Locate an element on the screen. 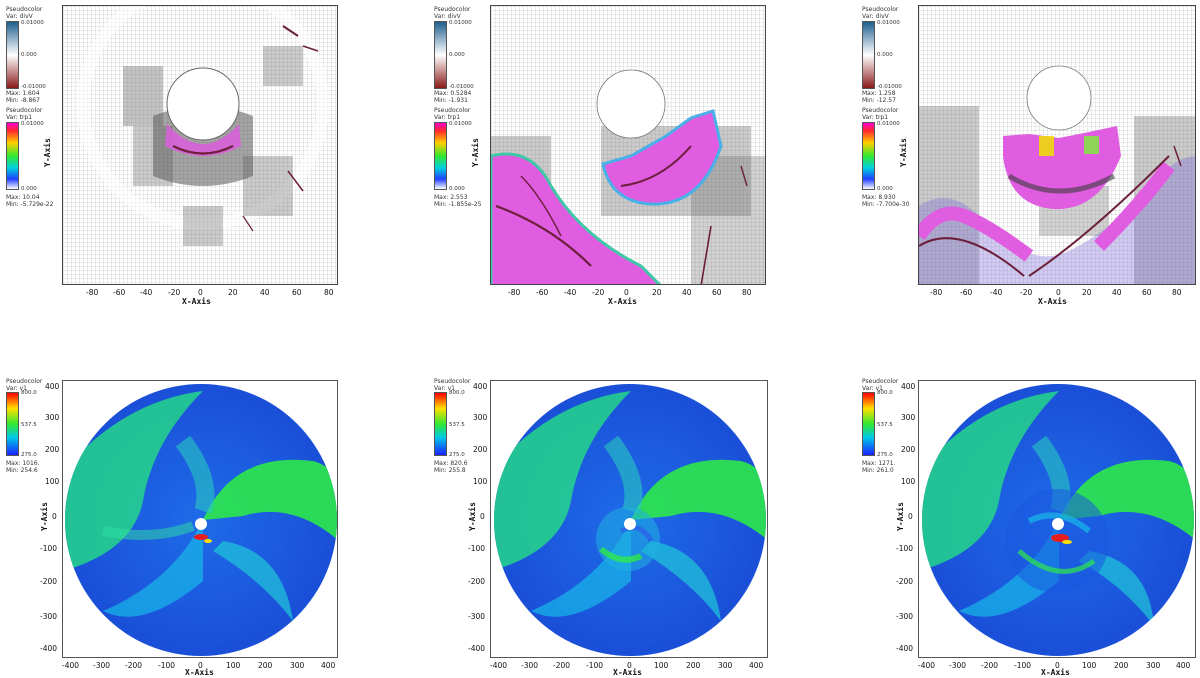  x-tick: 80 is located at coordinates (329, 292).